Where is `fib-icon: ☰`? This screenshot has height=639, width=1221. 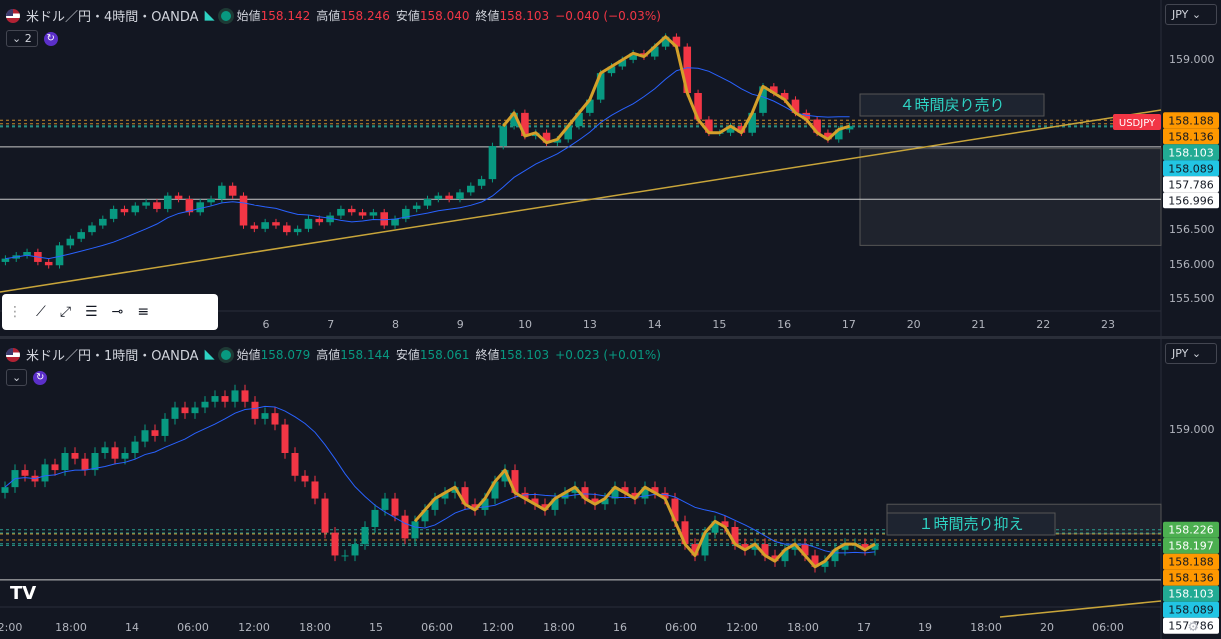
fib-icon: ☰ is located at coordinates (91, 312).